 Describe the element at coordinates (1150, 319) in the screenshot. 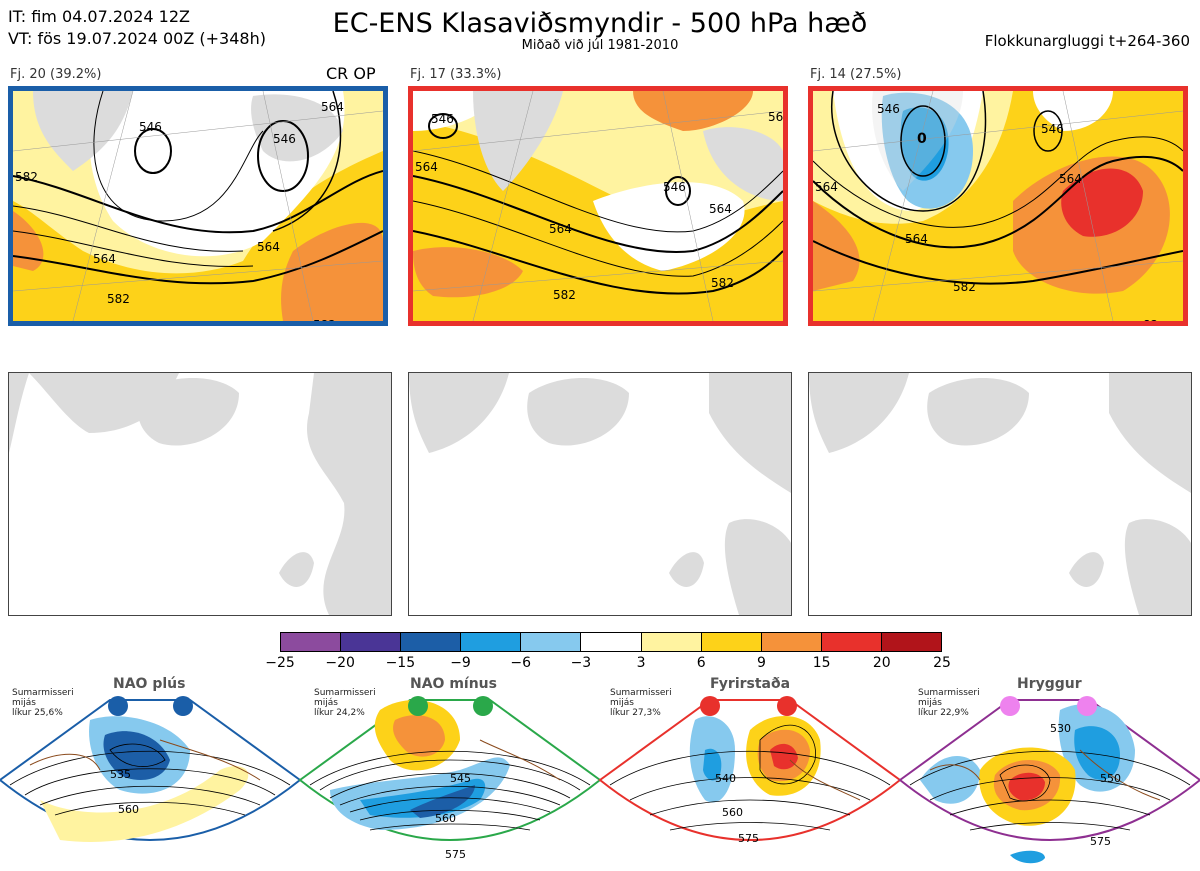

I see `contour-label: 82` at that location.